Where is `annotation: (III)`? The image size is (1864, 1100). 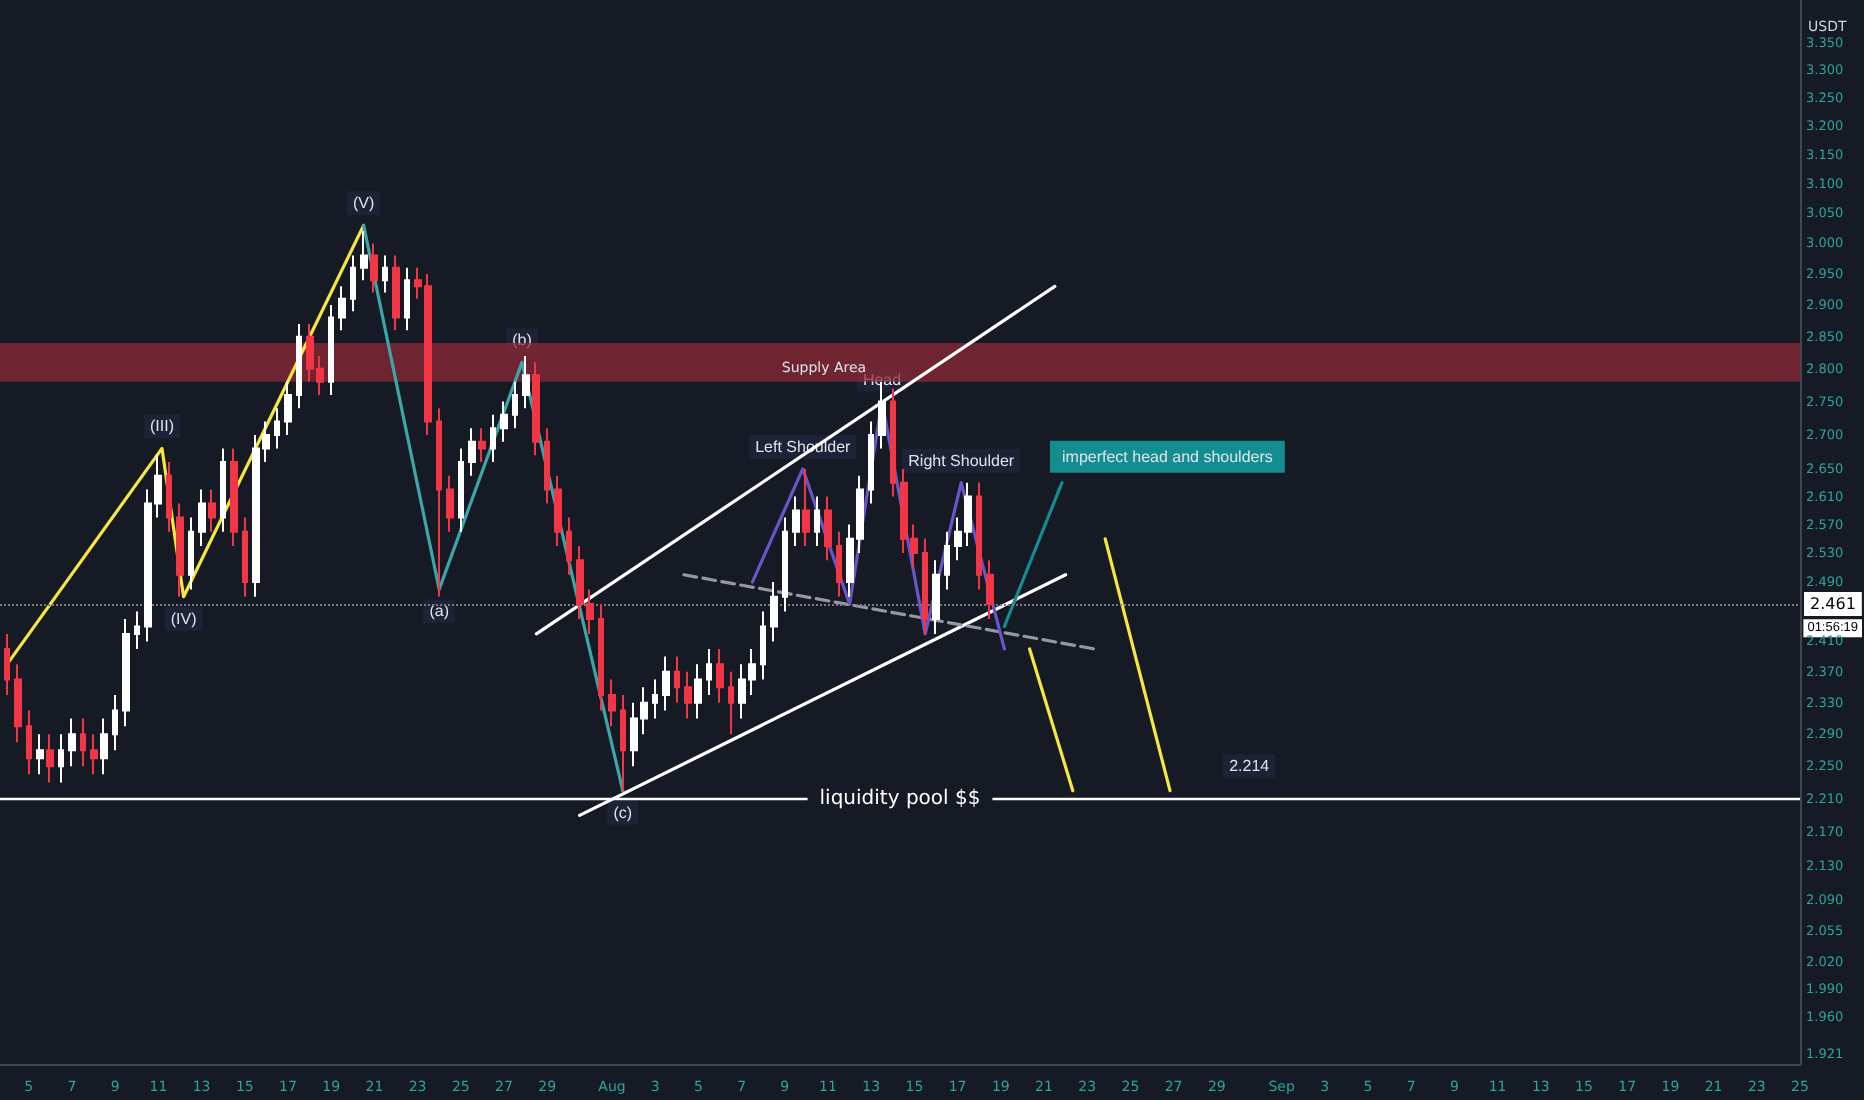
annotation: (III) is located at coordinates (162, 426).